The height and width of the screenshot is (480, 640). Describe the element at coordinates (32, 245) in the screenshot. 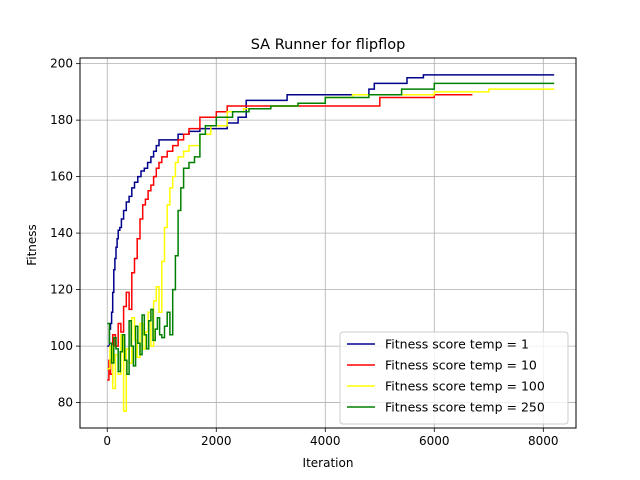

I see `y-axis-label: Fitness` at that location.